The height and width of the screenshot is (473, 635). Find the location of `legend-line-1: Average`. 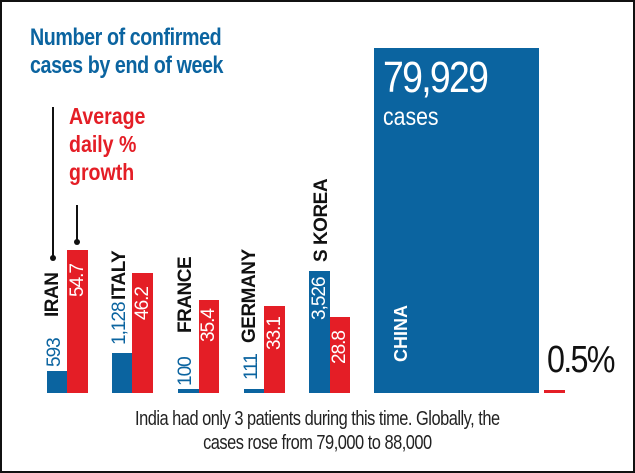

legend-line-1: Average is located at coordinates (107, 116).